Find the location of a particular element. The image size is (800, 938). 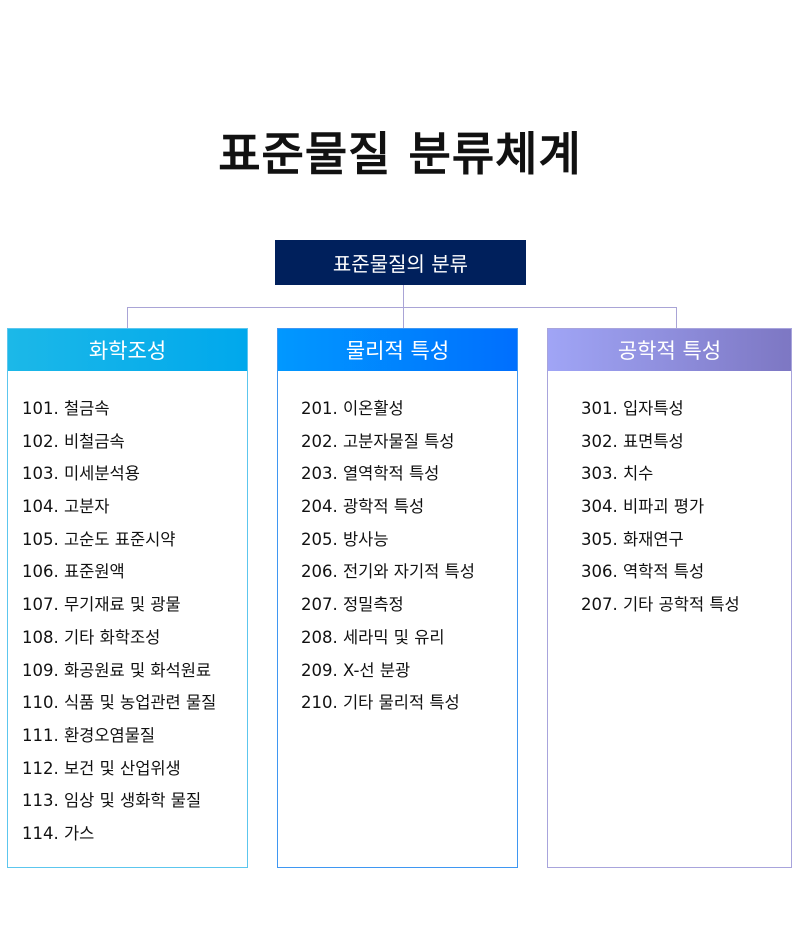

list-item: 202. 고분자물질 특성 is located at coordinates (378, 441).